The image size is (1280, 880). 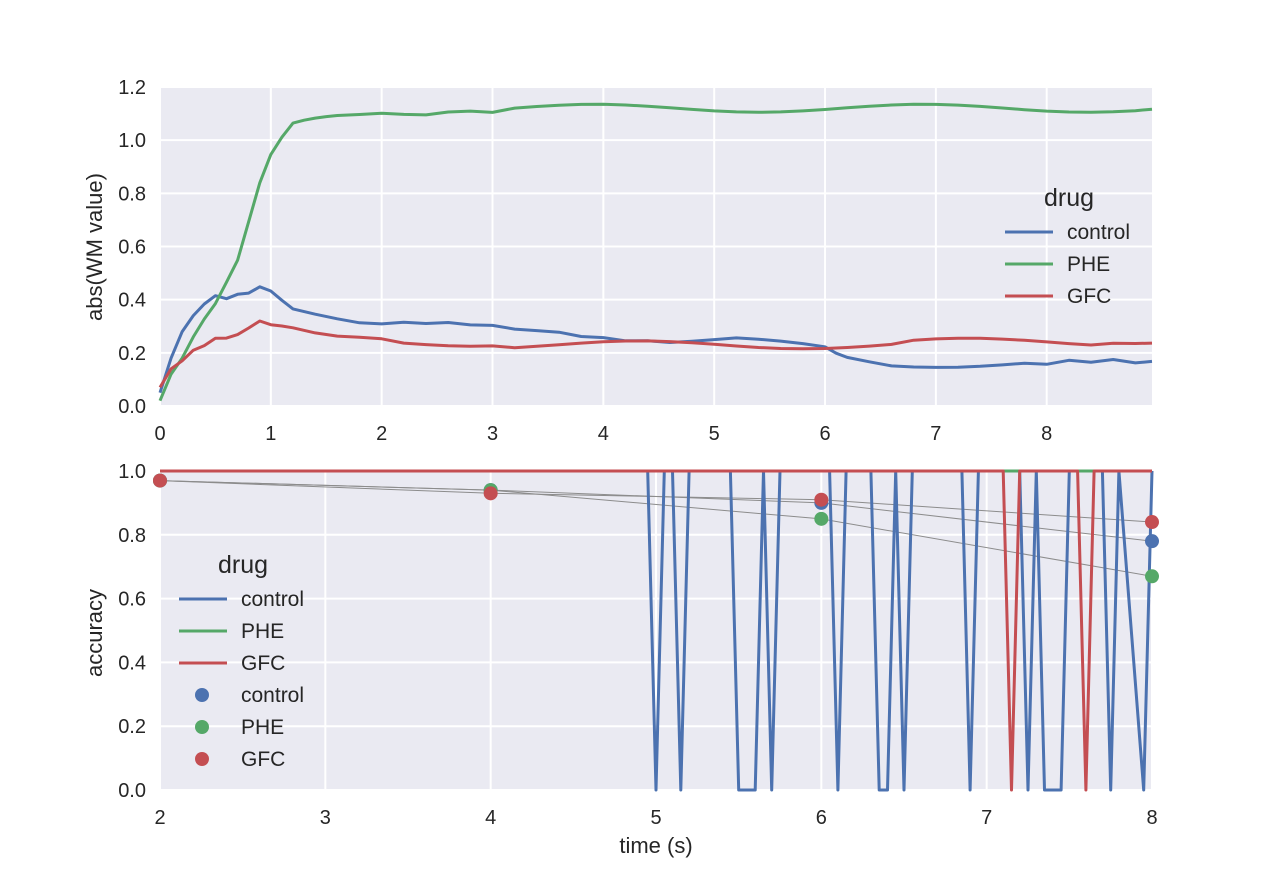 I want to click on x-tick-label: 1, so click(x=270, y=434).